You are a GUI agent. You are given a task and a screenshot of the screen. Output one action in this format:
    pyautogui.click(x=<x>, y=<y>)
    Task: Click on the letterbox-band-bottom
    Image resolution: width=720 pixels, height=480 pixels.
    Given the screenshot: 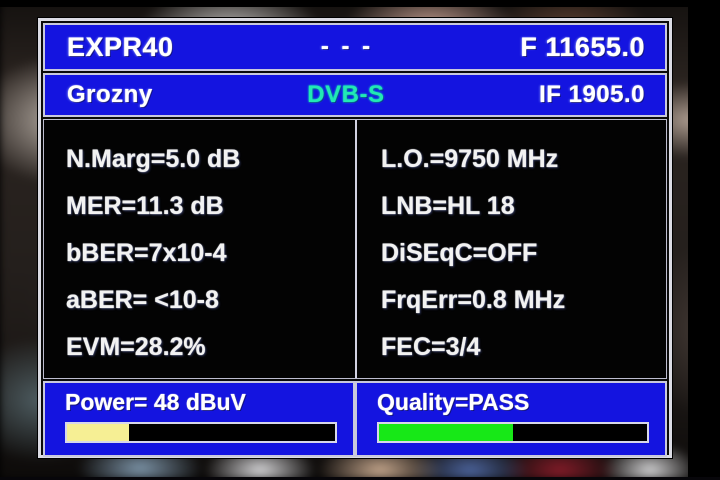 What is the action you would take?
    pyautogui.click(x=360, y=478)
    